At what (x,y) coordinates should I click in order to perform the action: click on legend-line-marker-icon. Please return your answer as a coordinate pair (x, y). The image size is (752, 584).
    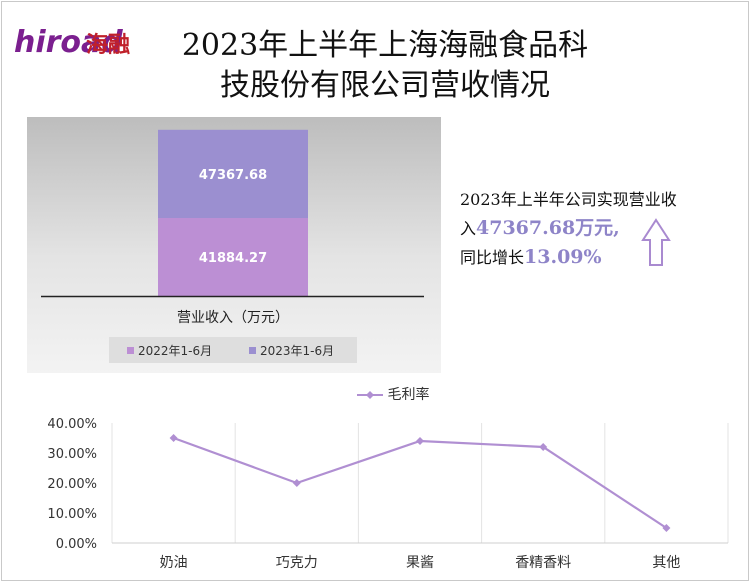
    Looking at the image, I should click on (370, 395).